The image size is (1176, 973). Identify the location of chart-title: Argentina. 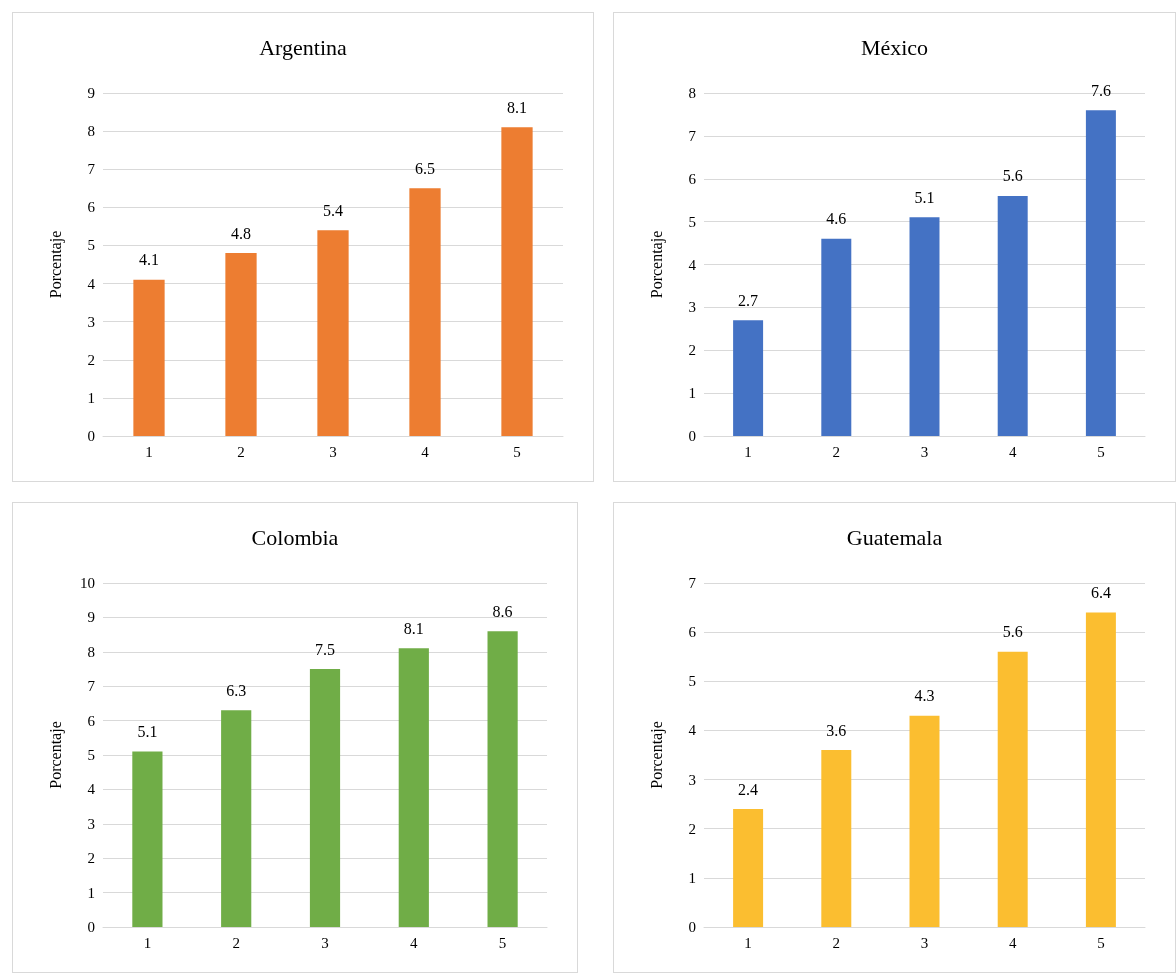
(303, 47).